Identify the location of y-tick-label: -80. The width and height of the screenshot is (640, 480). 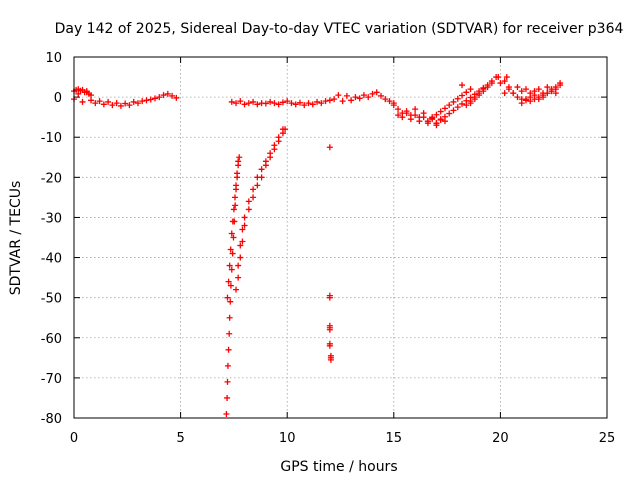
(51, 419).